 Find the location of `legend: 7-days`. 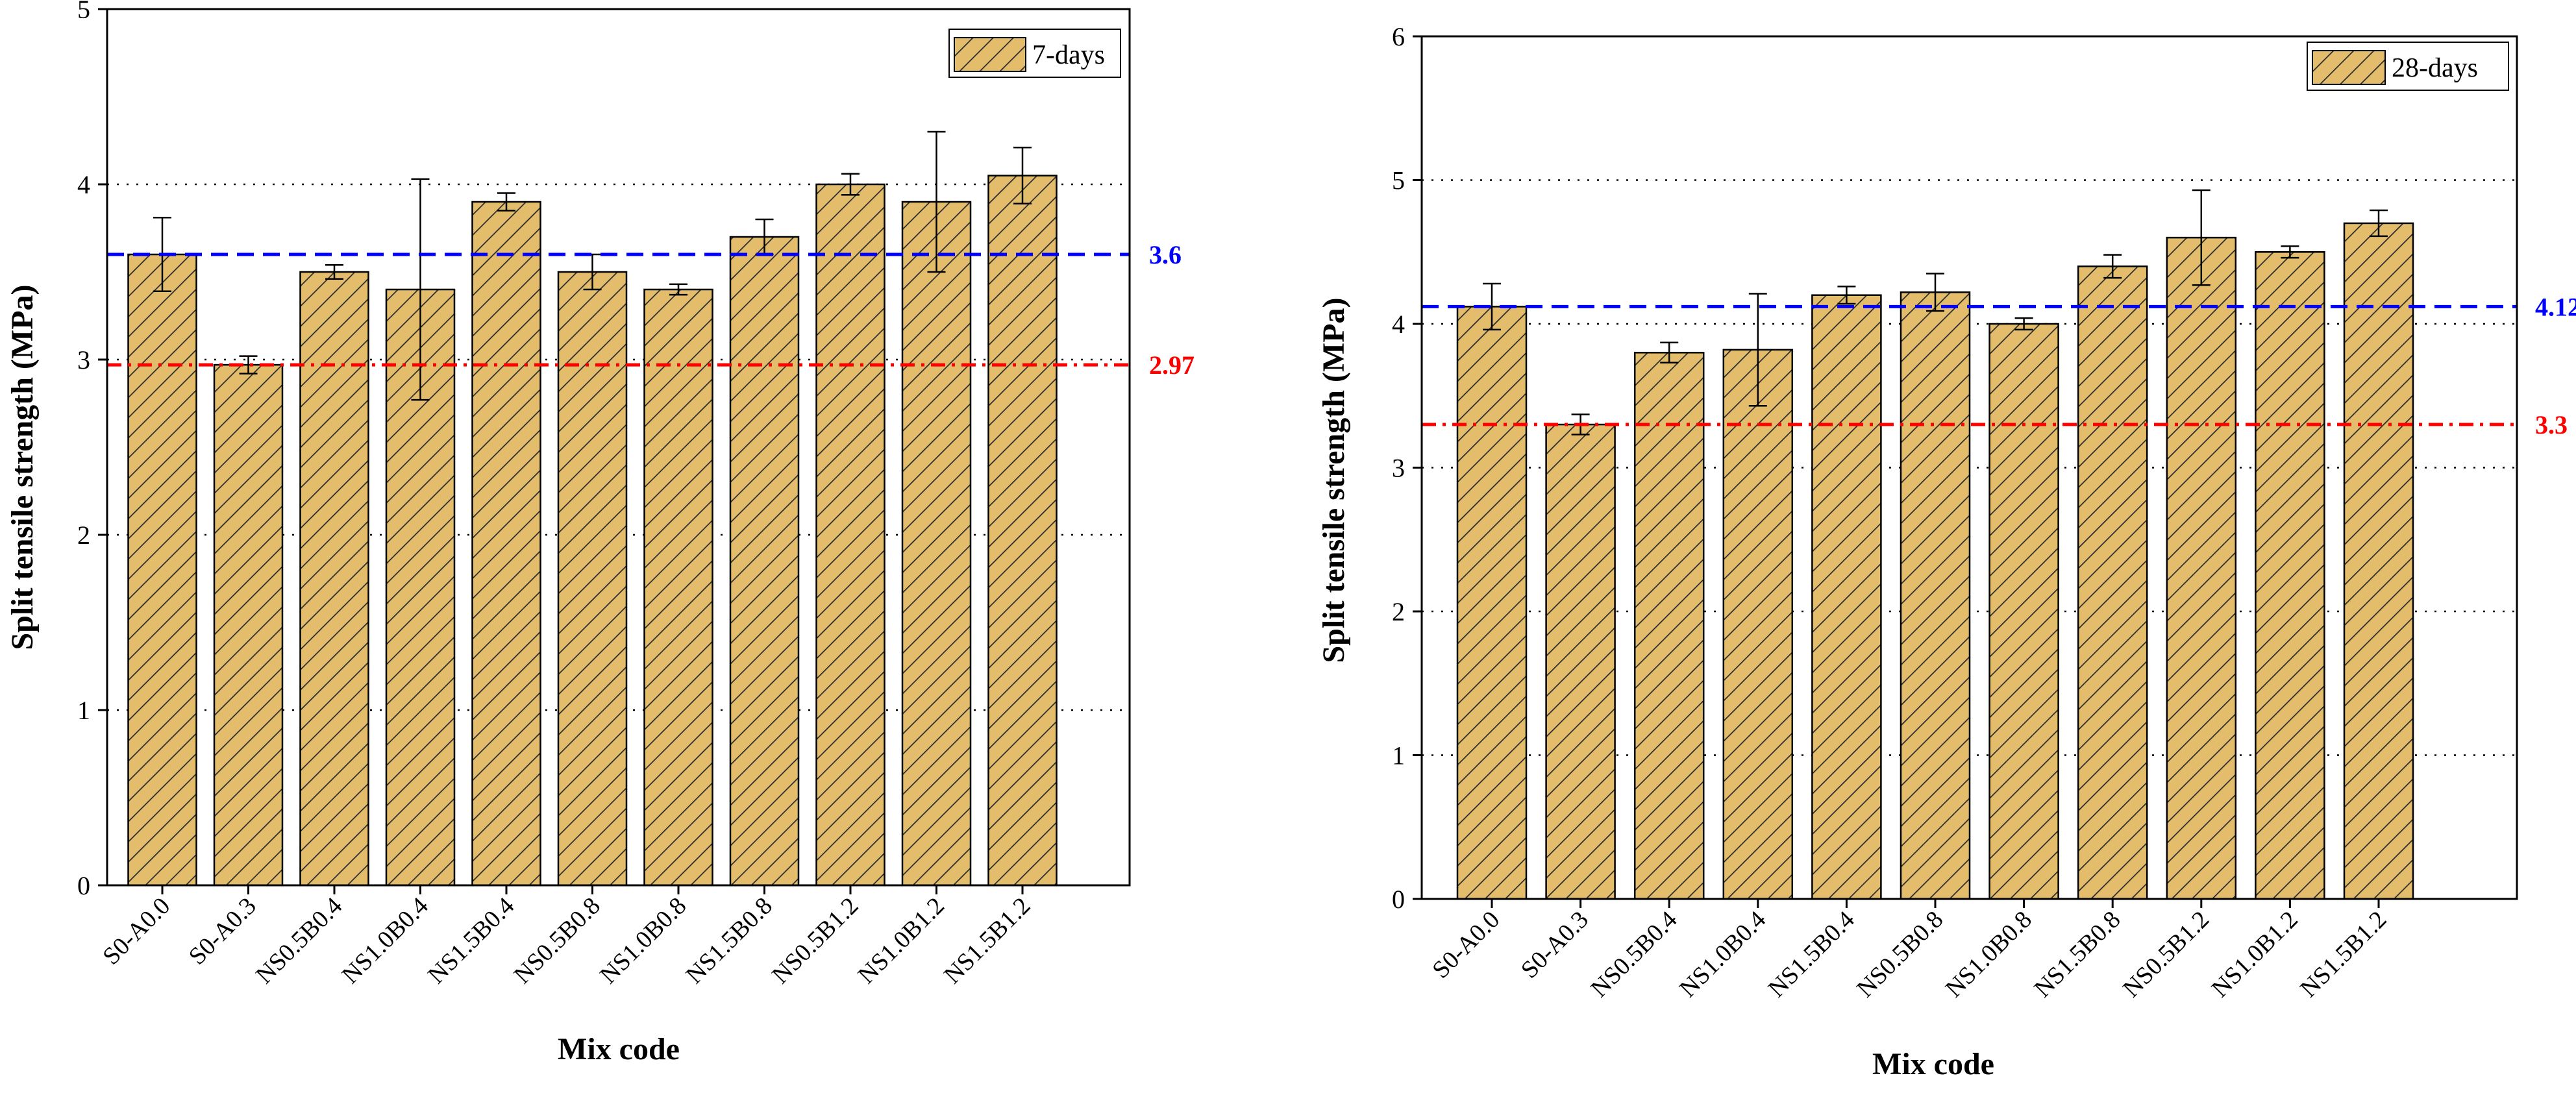

legend: 7-days is located at coordinates (1034, 54).